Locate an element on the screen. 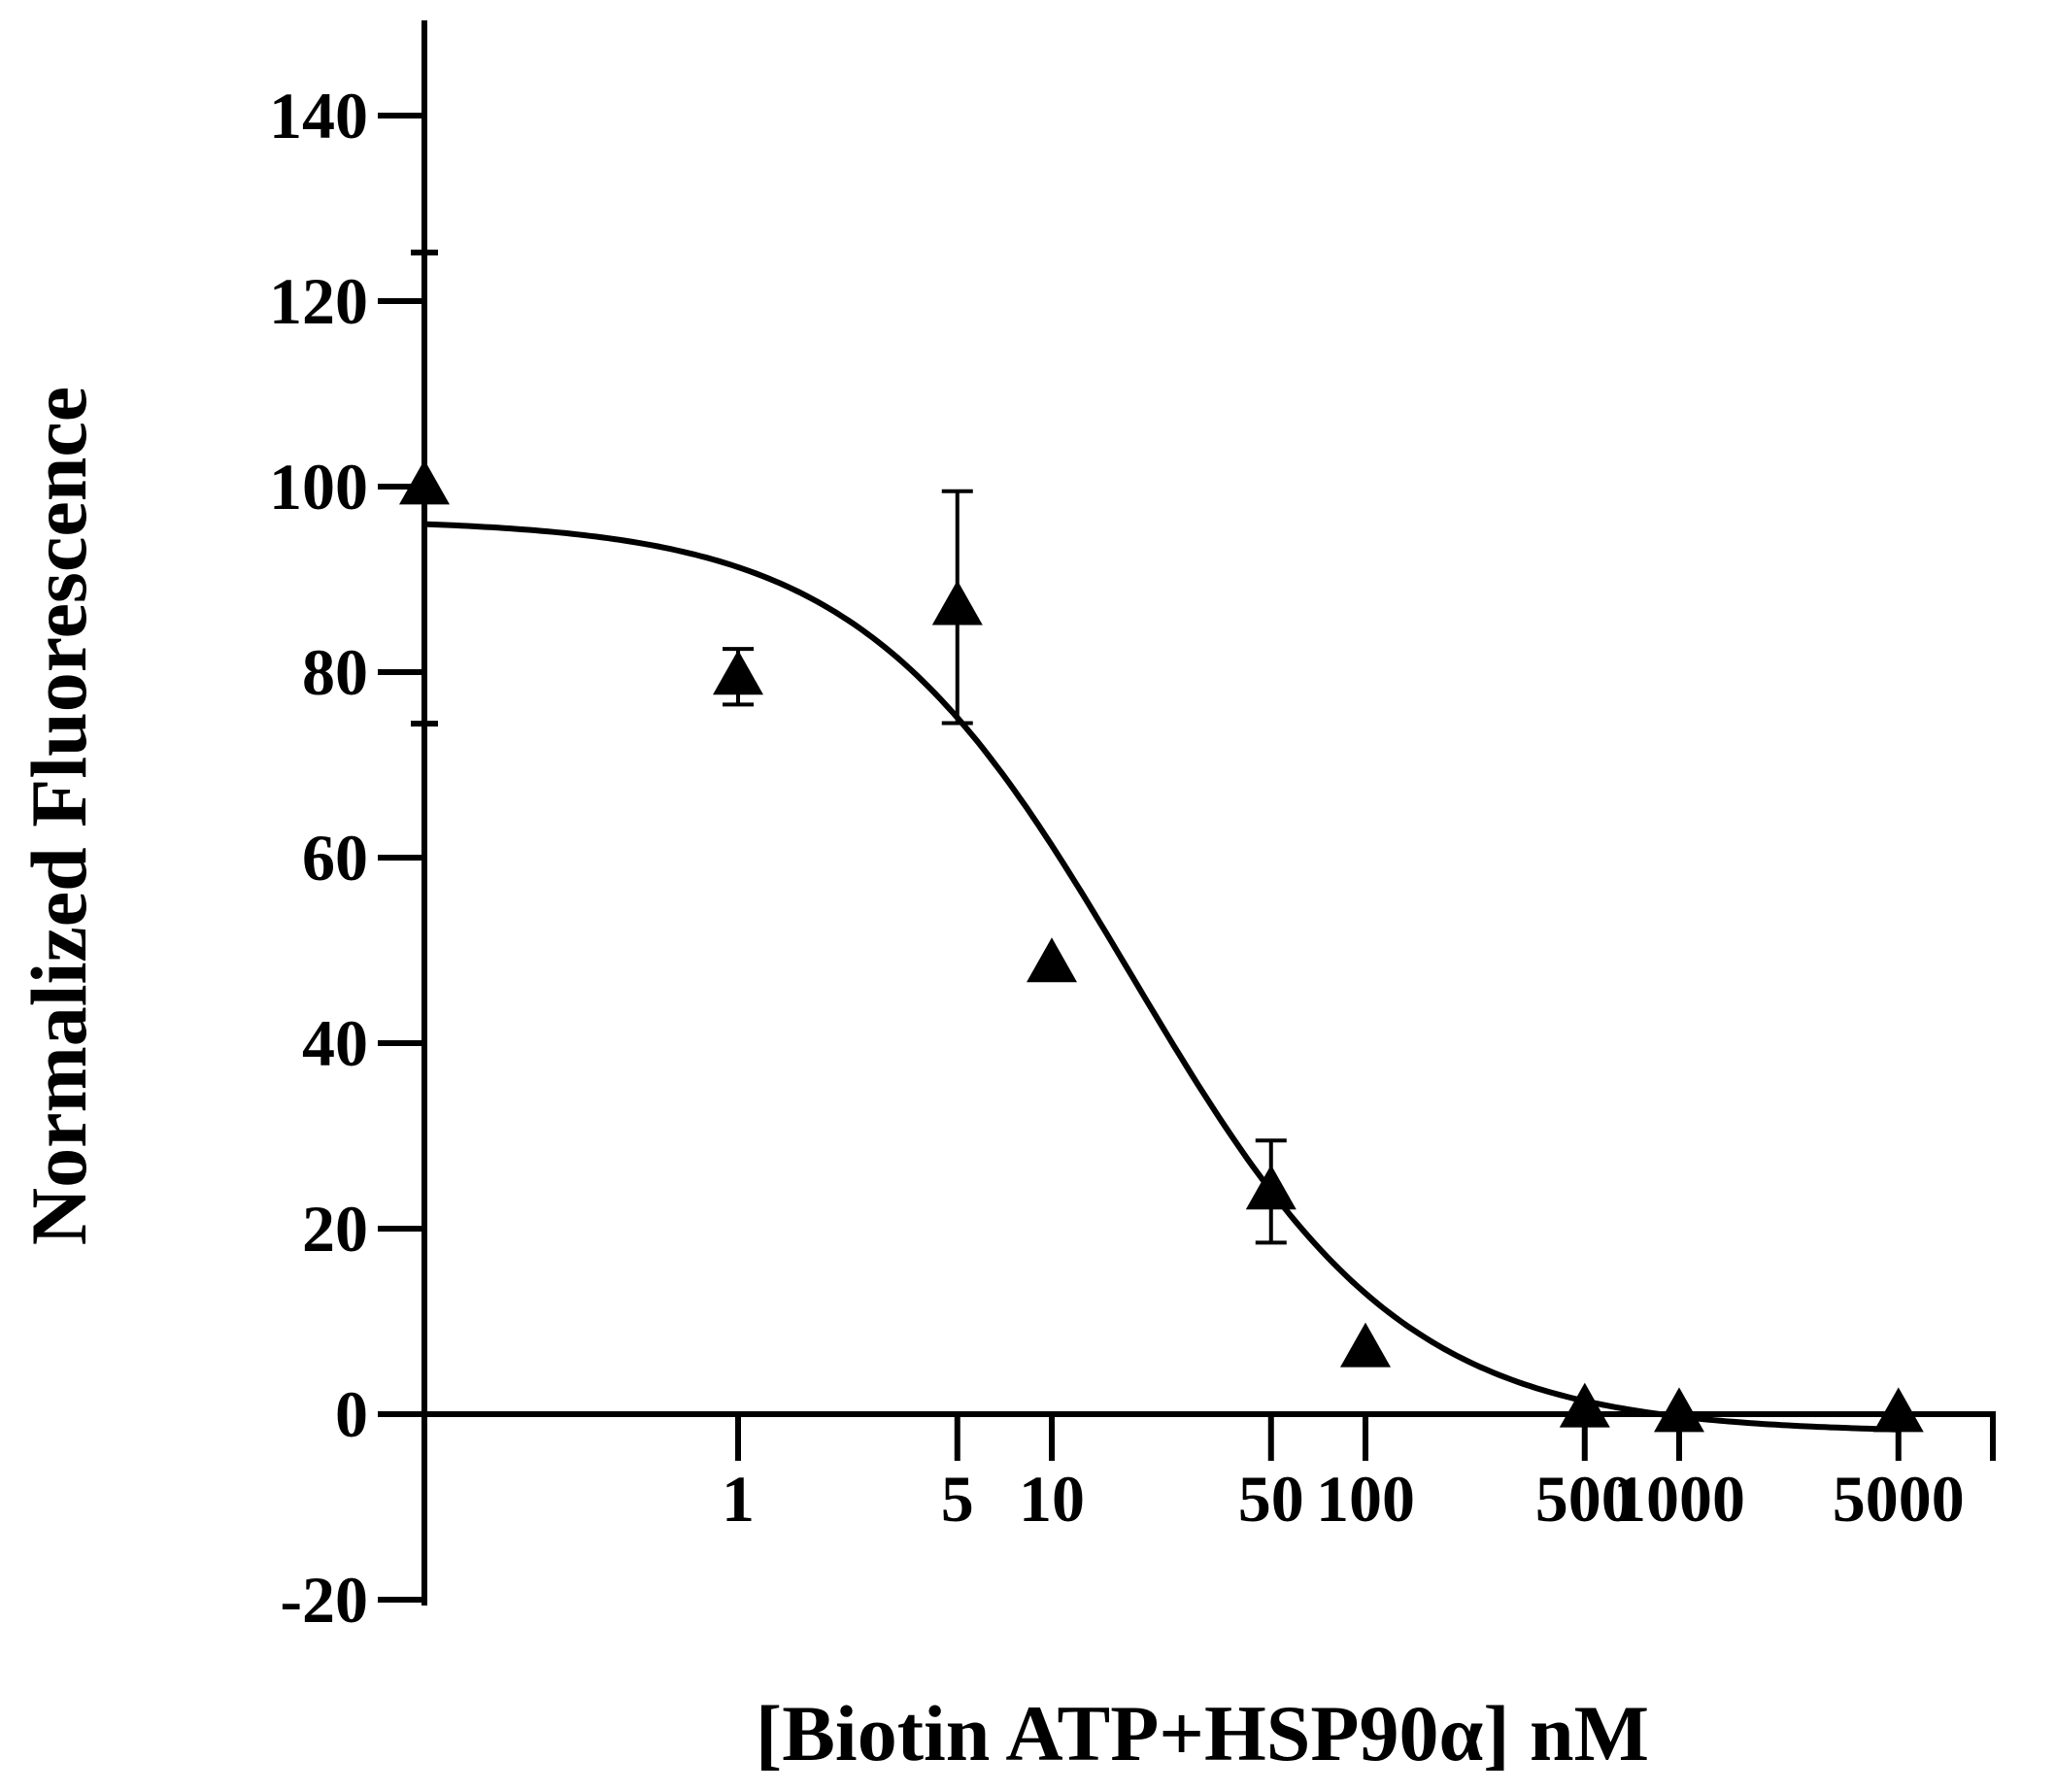 This screenshot has height=1792, width=2055. y-tick-label: -20 is located at coordinates (324, 1600).